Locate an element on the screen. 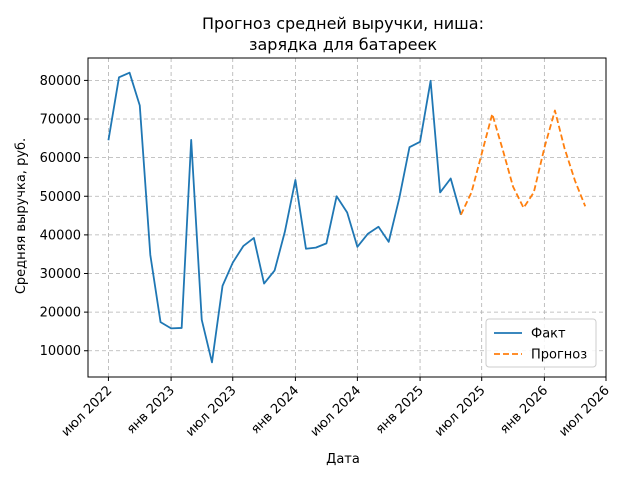 This screenshot has width=640, height=480. y-tick-label: 20000 is located at coordinates (60, 313).